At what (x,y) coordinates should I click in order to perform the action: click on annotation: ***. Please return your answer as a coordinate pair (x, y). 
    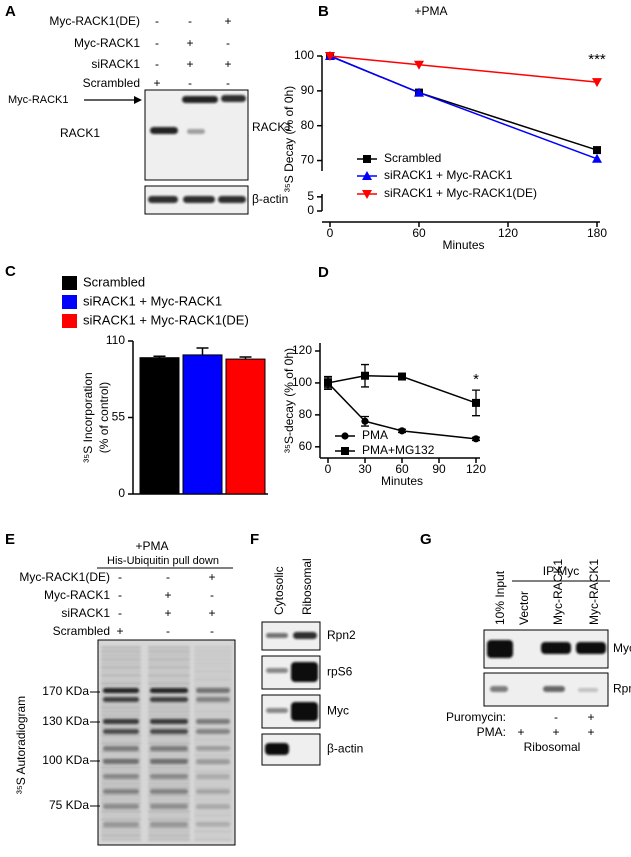
    Looking at the image, I should click on (597, 59).